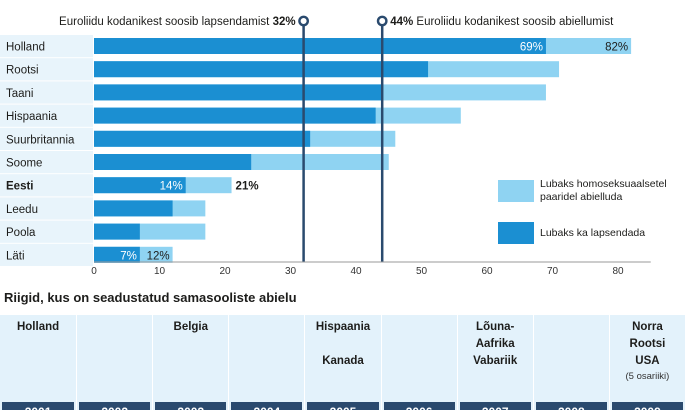 This screenshot has width=685, height=410. What do you see at coordinates (133, 208) in the screenshot?
I see `bar-adoption-leedu` at bounding box center [133, 208].